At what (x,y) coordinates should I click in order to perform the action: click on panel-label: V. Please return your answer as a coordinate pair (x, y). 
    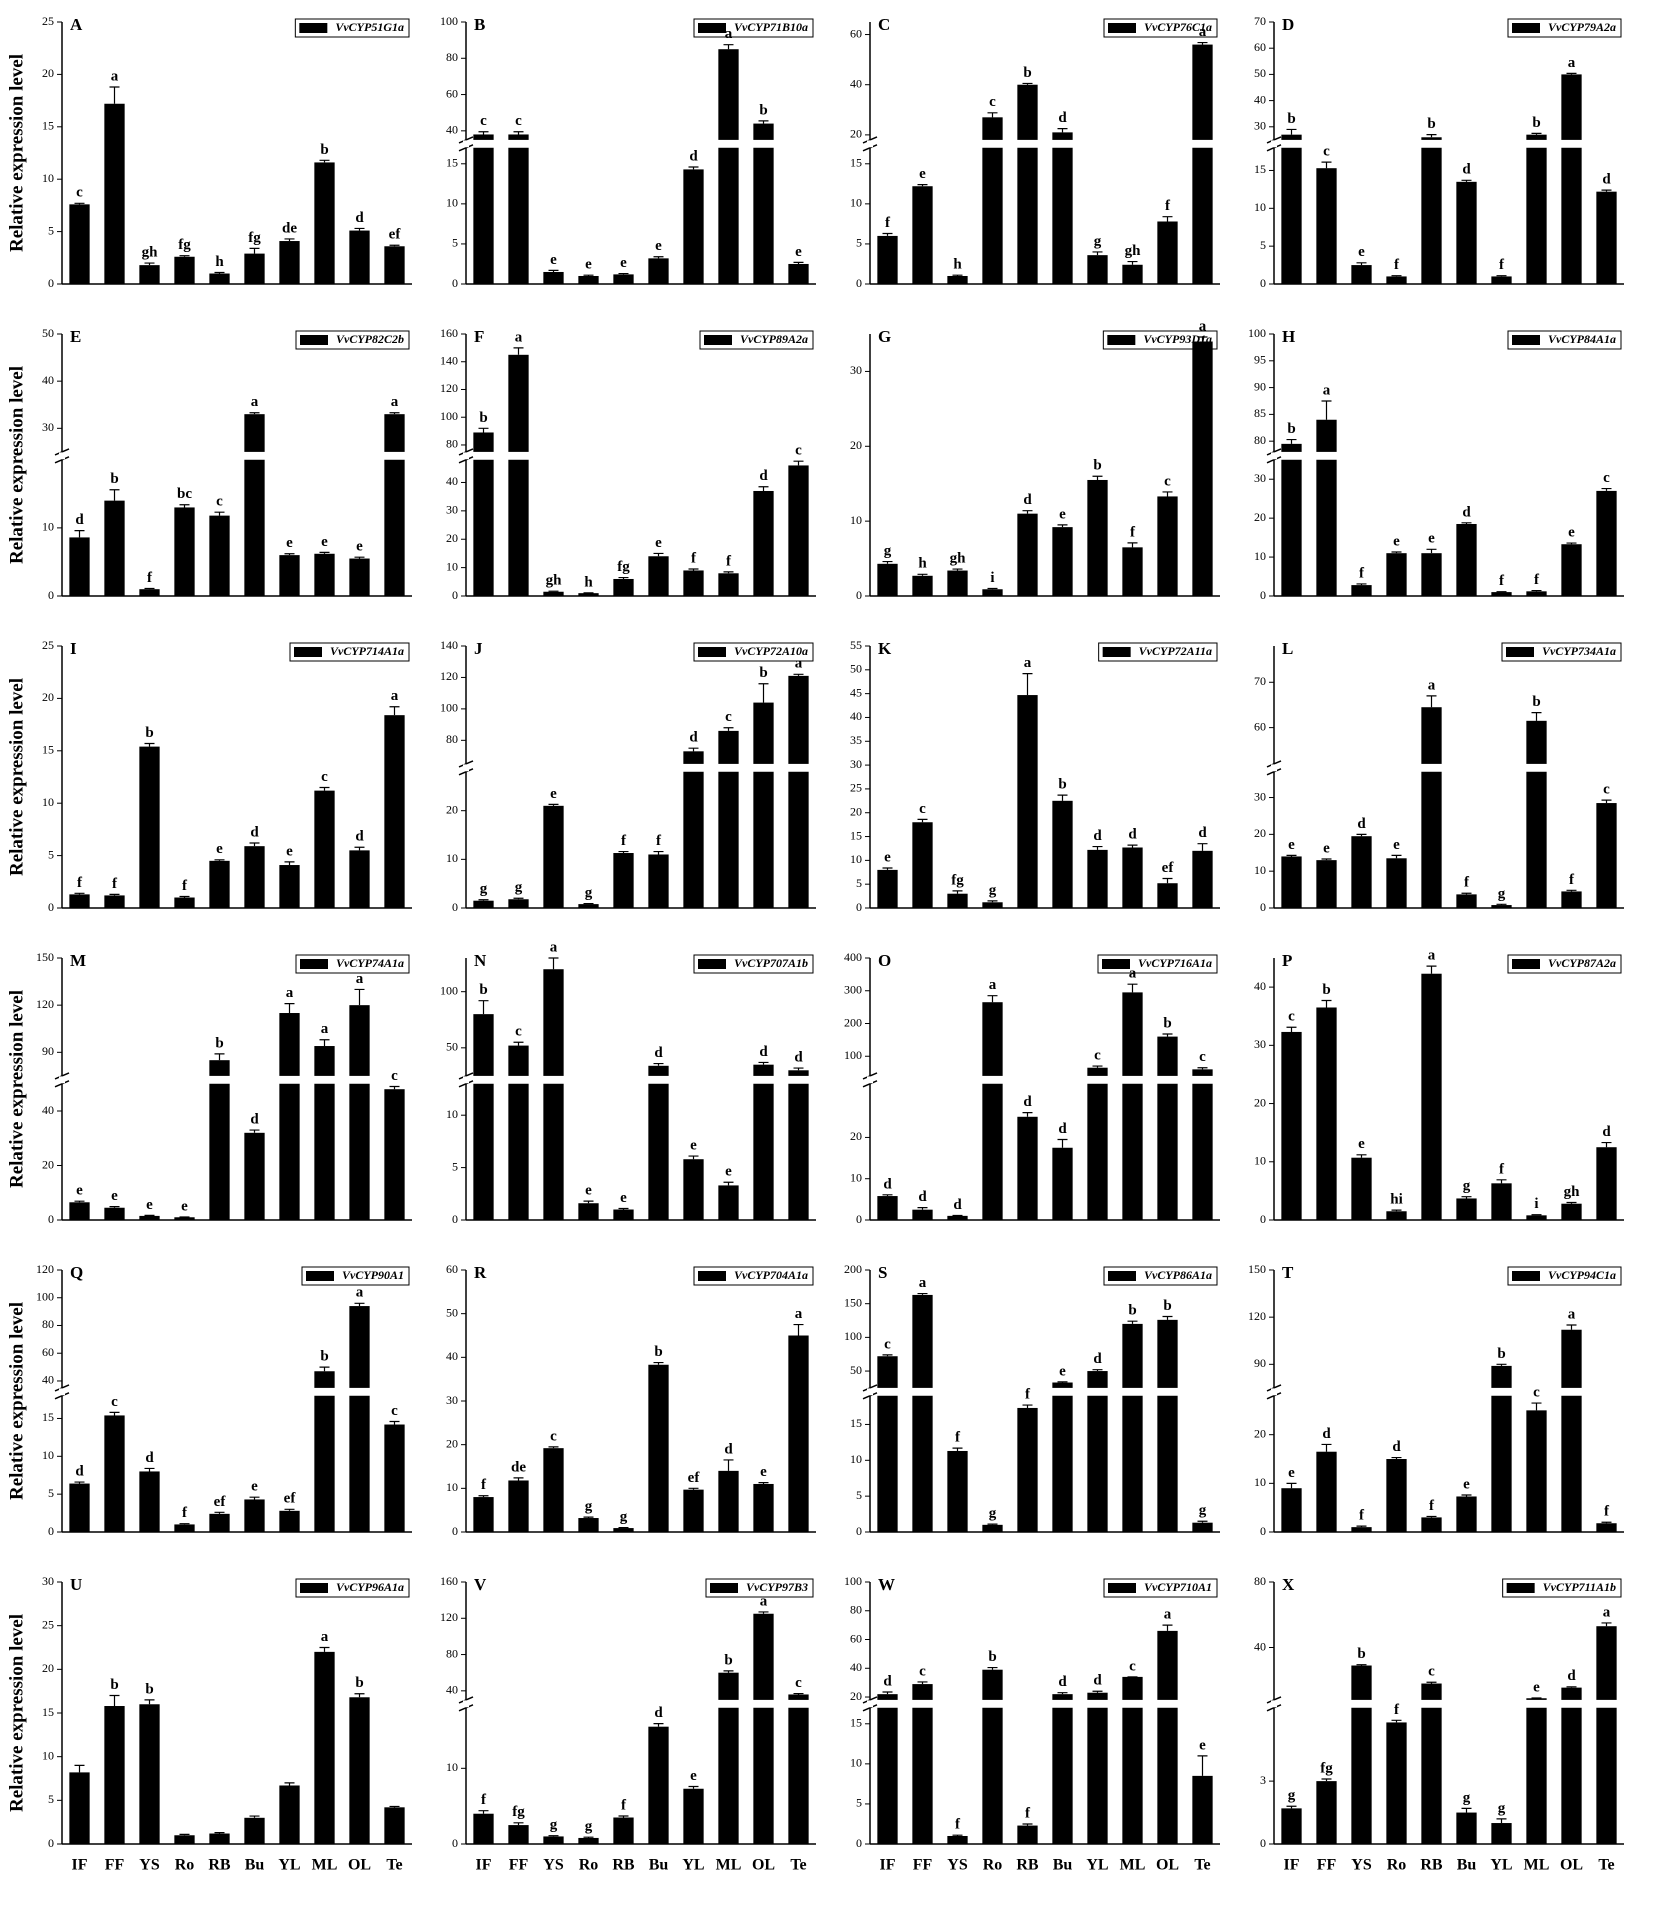
    Looking at the image, I should click on (480, 1584).